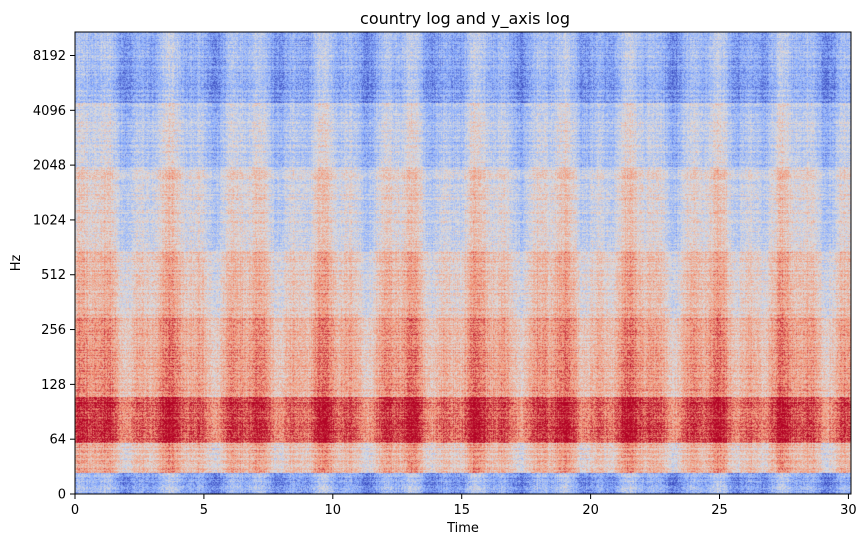  What do you see at coordinates (590, 510) in the screenshot?
I see `x-tick-label: 20` at bounding box center [590, 510].